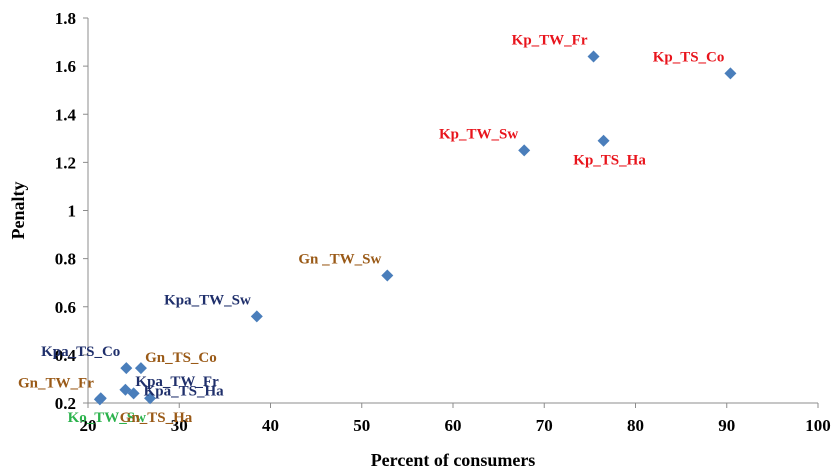 The height and width of the screenshot is (471, 834). I want to click on point-label: Ko_TW_Sw, so click(107, 418).